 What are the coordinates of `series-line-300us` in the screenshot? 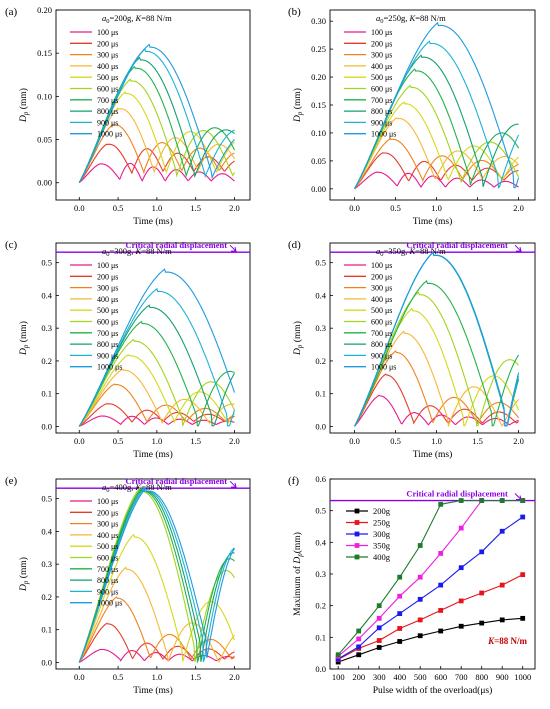 It's located at (156, 405).